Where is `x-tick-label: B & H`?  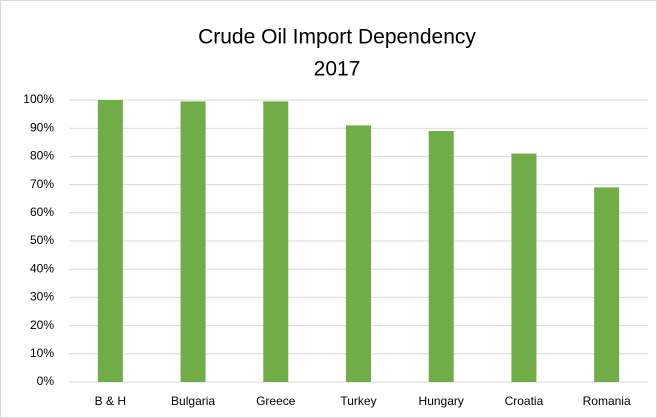 x-tick-label: B & H is located at coordinates (110, 401).